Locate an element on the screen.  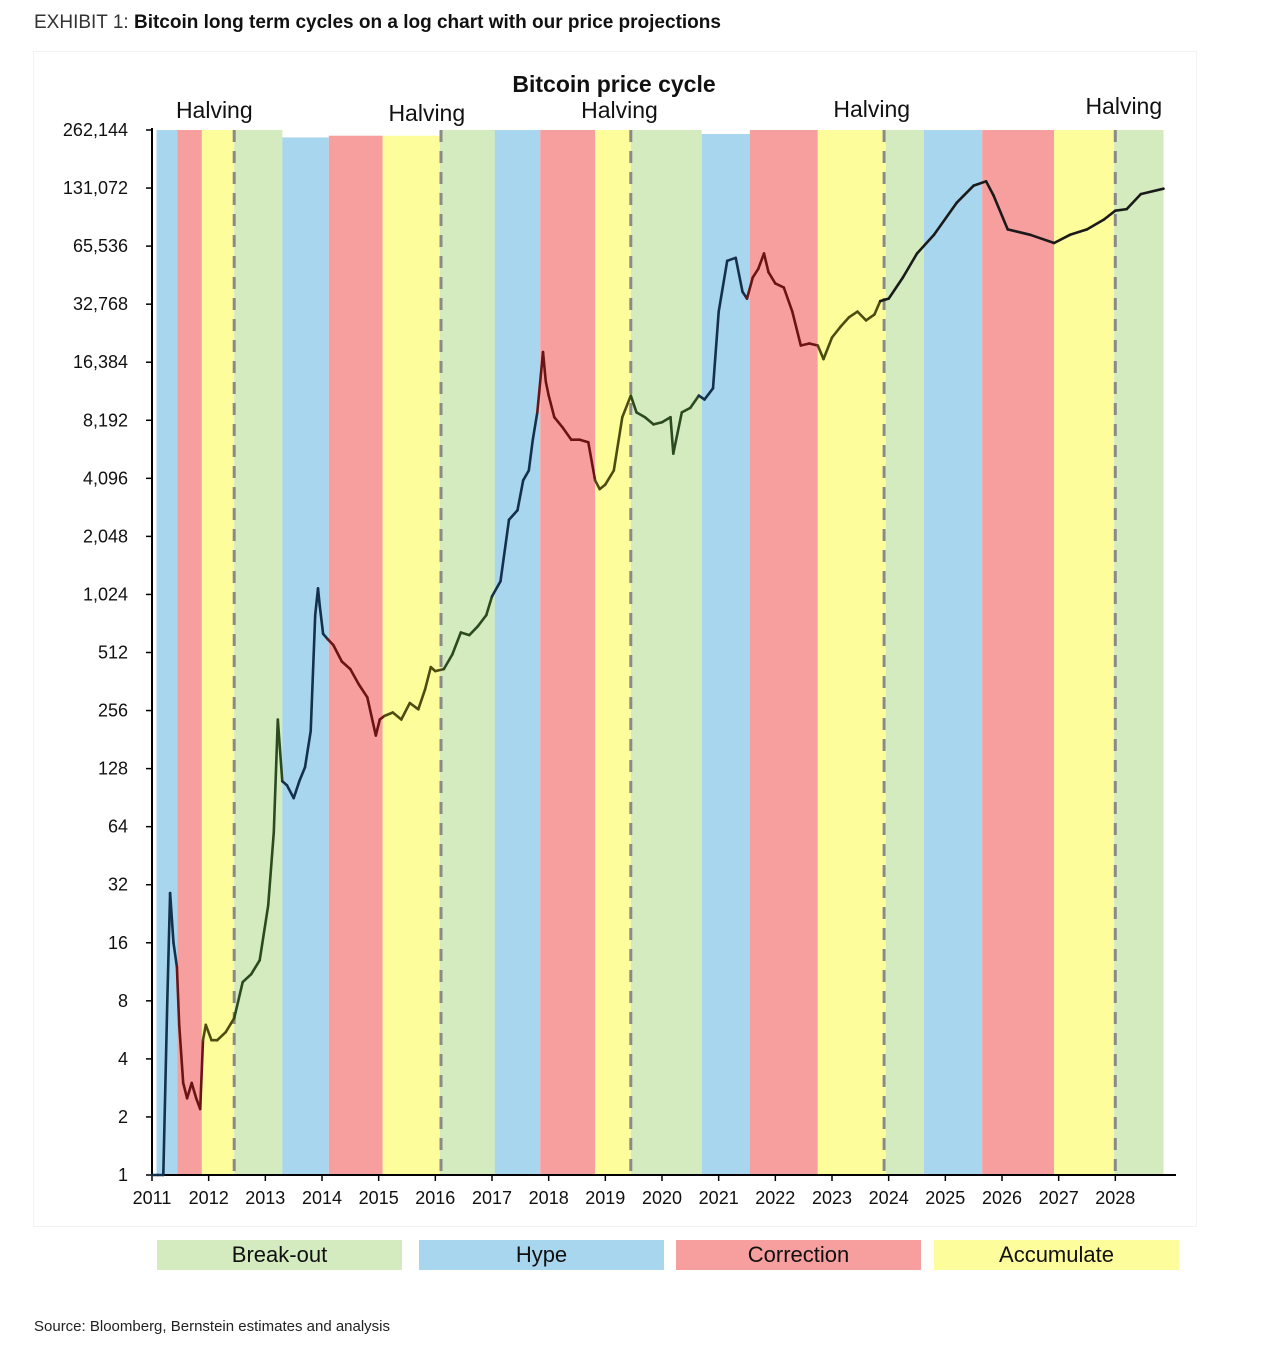
y-tick-label-10: 1,024 is located at coordinates (105, 594).